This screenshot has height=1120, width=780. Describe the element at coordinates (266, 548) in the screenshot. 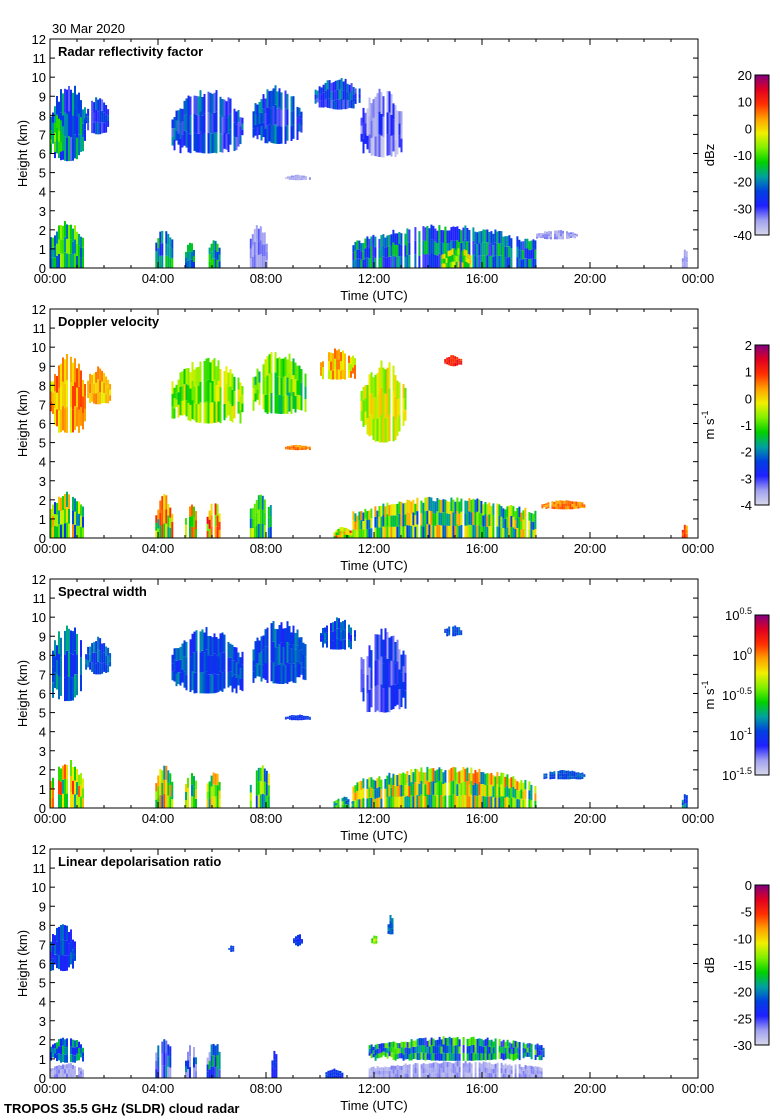

I see `x-tick-label: 08:00` at that location.